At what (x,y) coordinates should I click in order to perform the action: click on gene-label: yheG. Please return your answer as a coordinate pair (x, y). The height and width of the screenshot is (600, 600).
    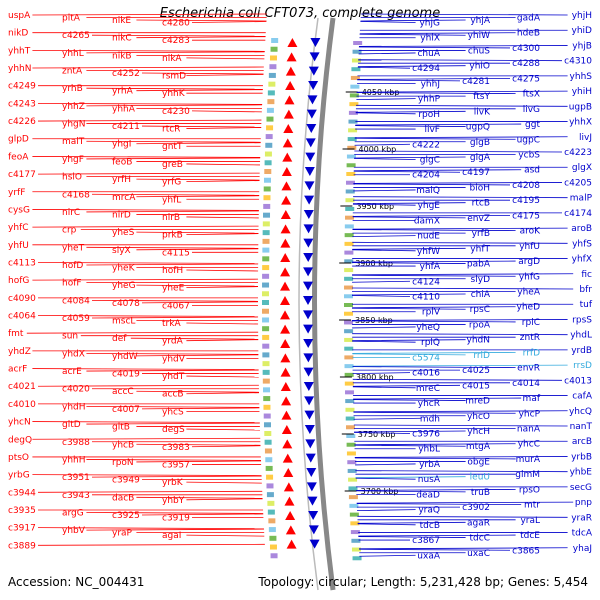
    Looking at the image, I should click on (124, 286).